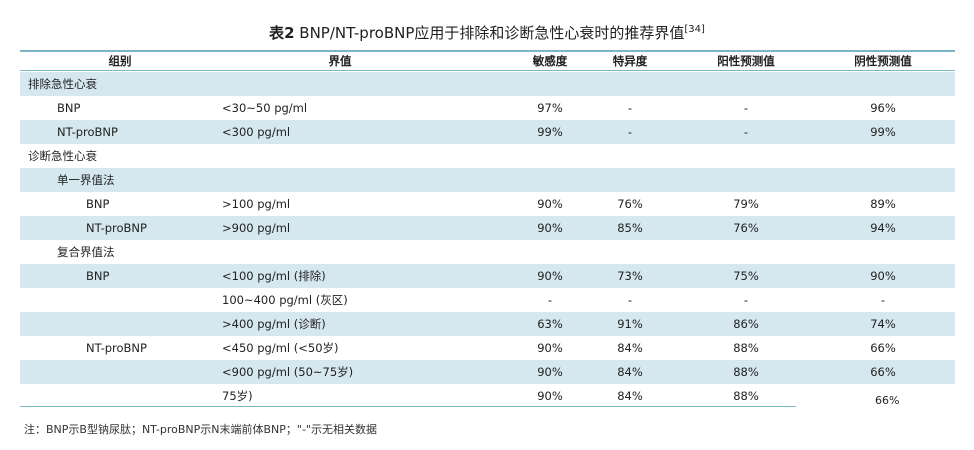  What do you see at coordinates (256, 204) in the screenshot?
I see `row-cutoff: >100 pg/ml` at bounding box center [256, 204].